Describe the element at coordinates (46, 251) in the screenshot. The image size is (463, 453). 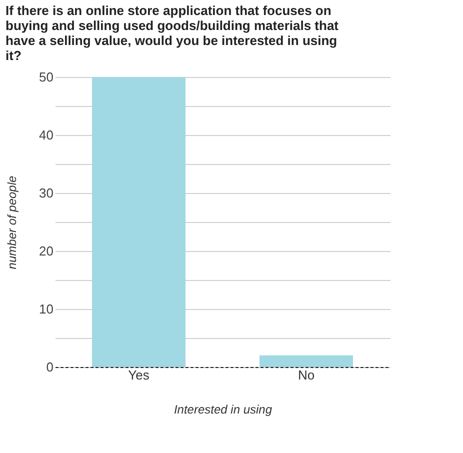
I see `y-tick-label: 20` at that location.